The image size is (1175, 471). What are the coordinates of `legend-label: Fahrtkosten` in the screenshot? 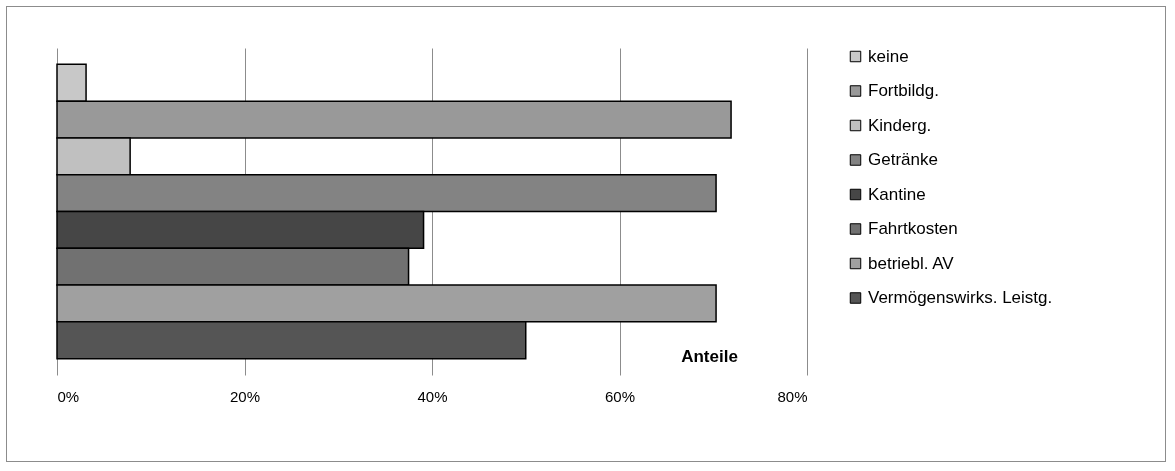 It's located at (913, 228).